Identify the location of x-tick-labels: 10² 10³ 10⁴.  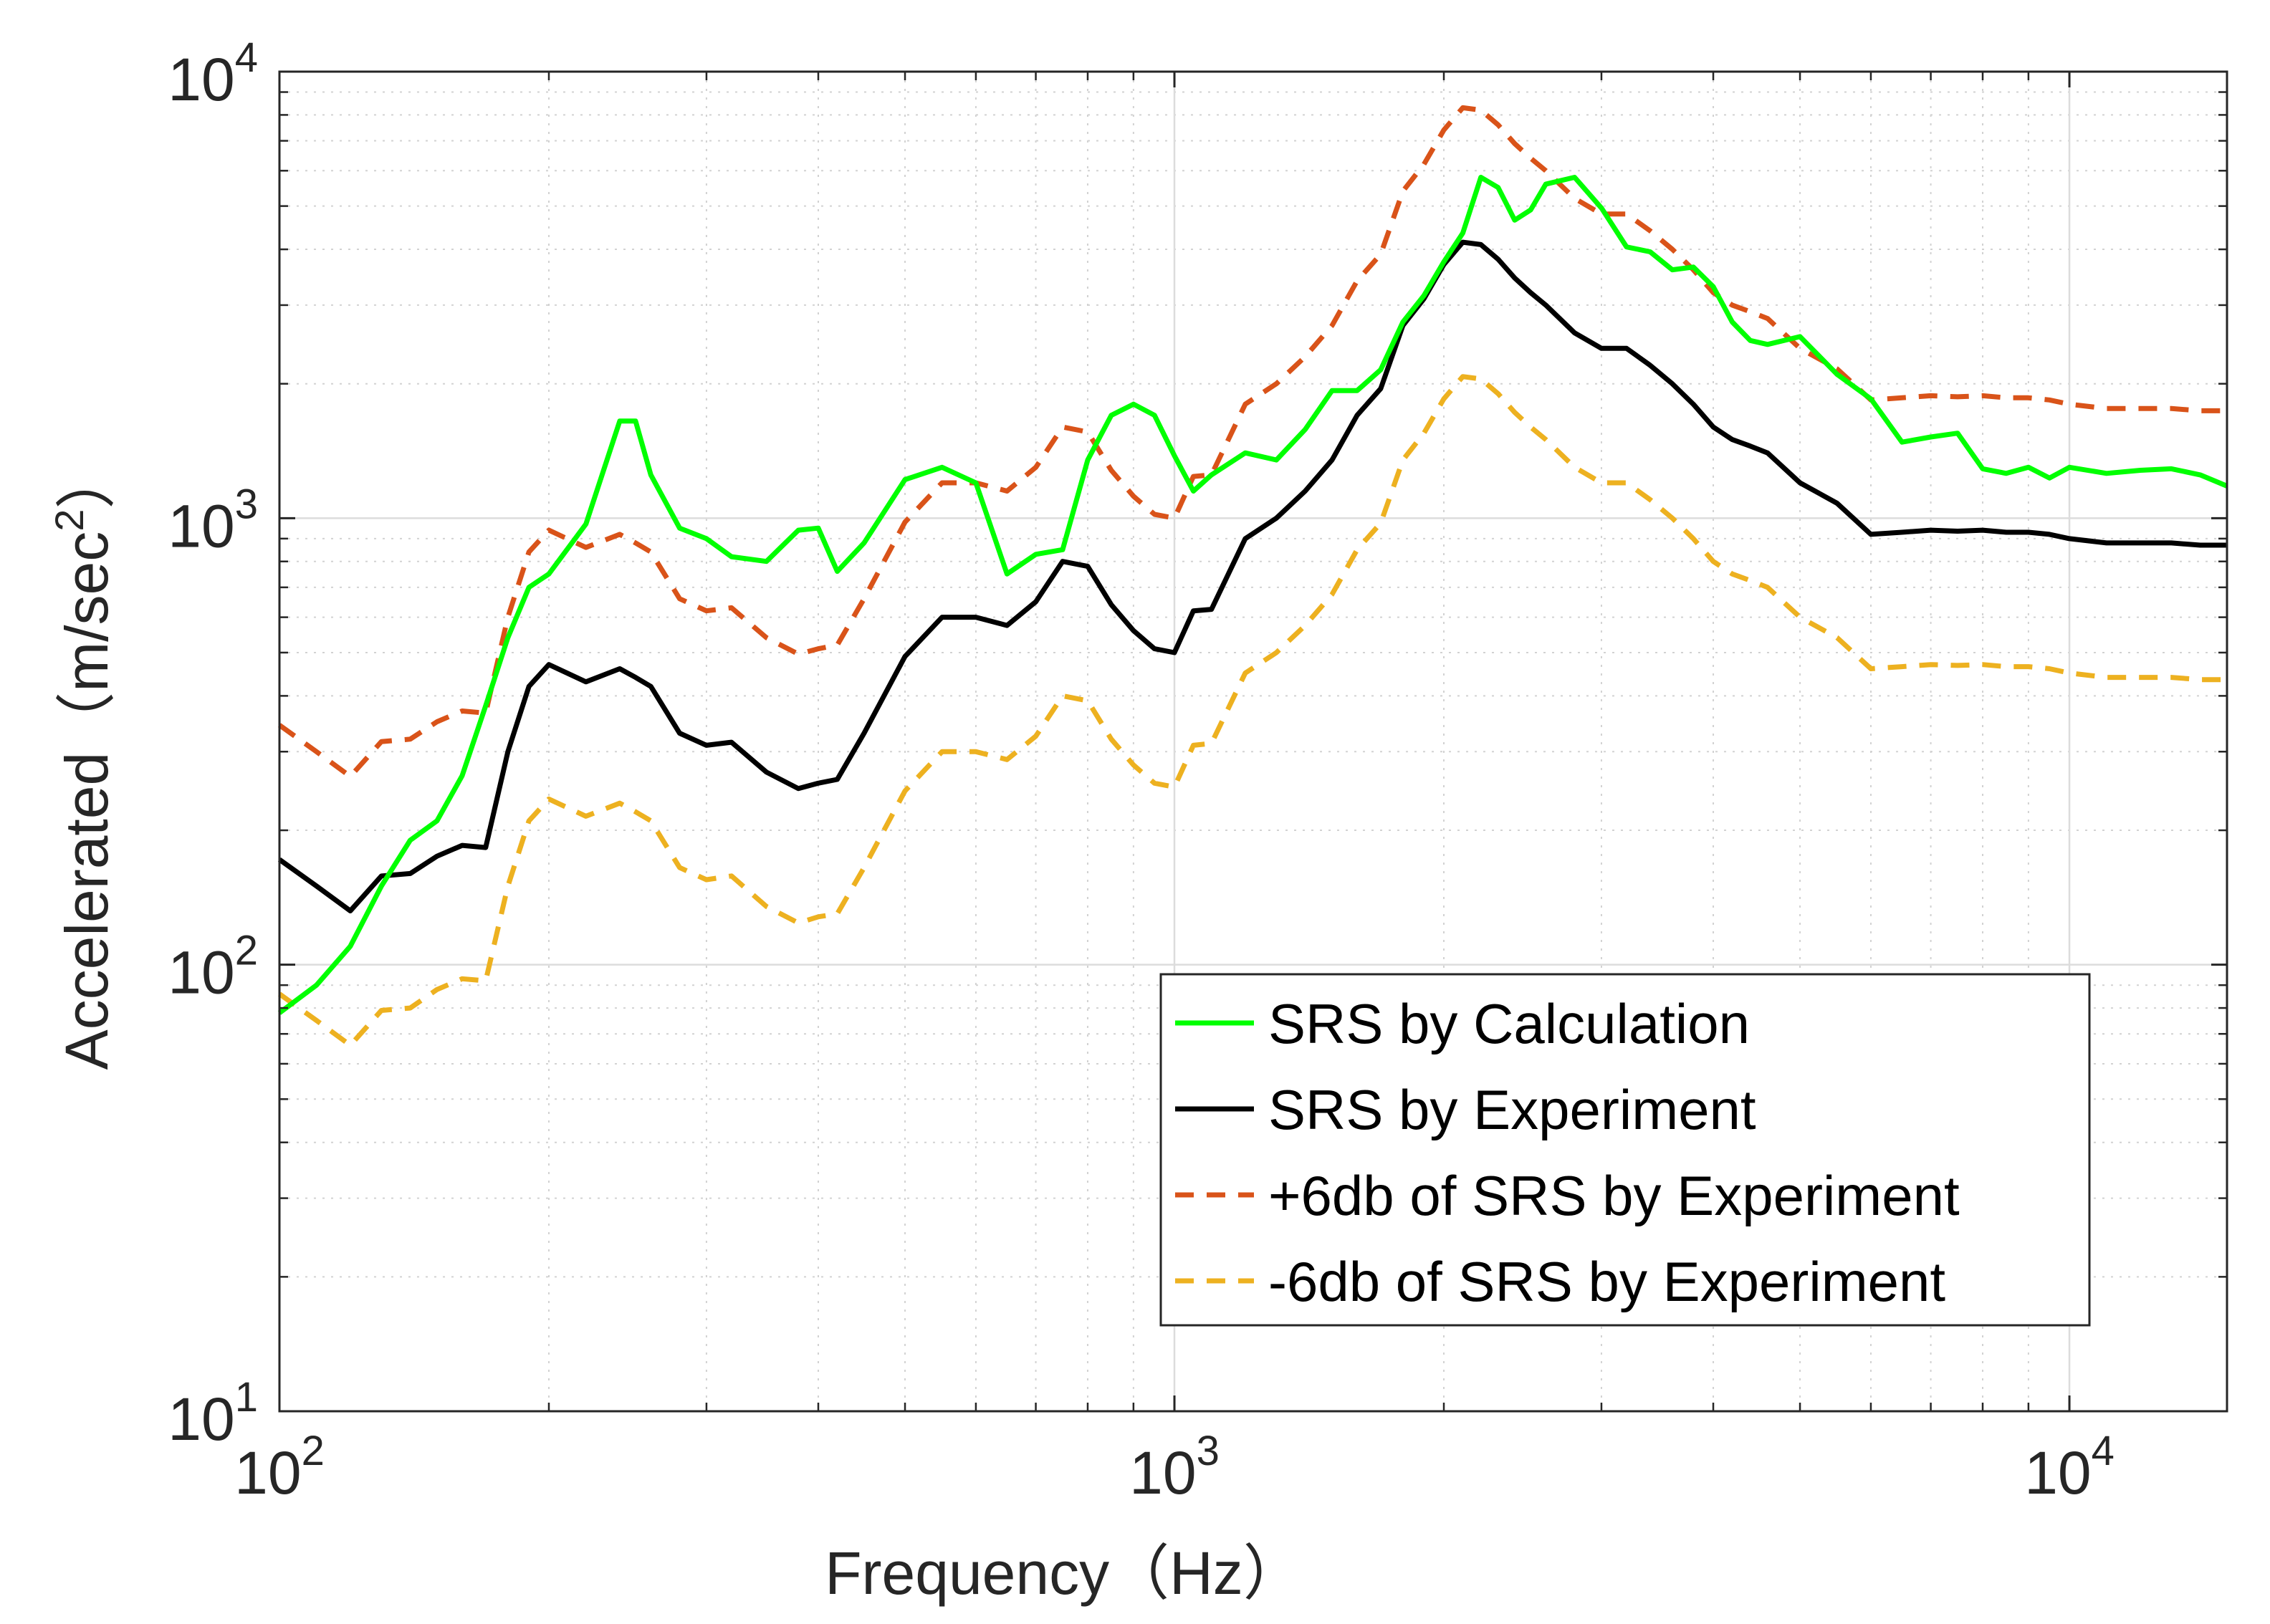
(1175, 1468).